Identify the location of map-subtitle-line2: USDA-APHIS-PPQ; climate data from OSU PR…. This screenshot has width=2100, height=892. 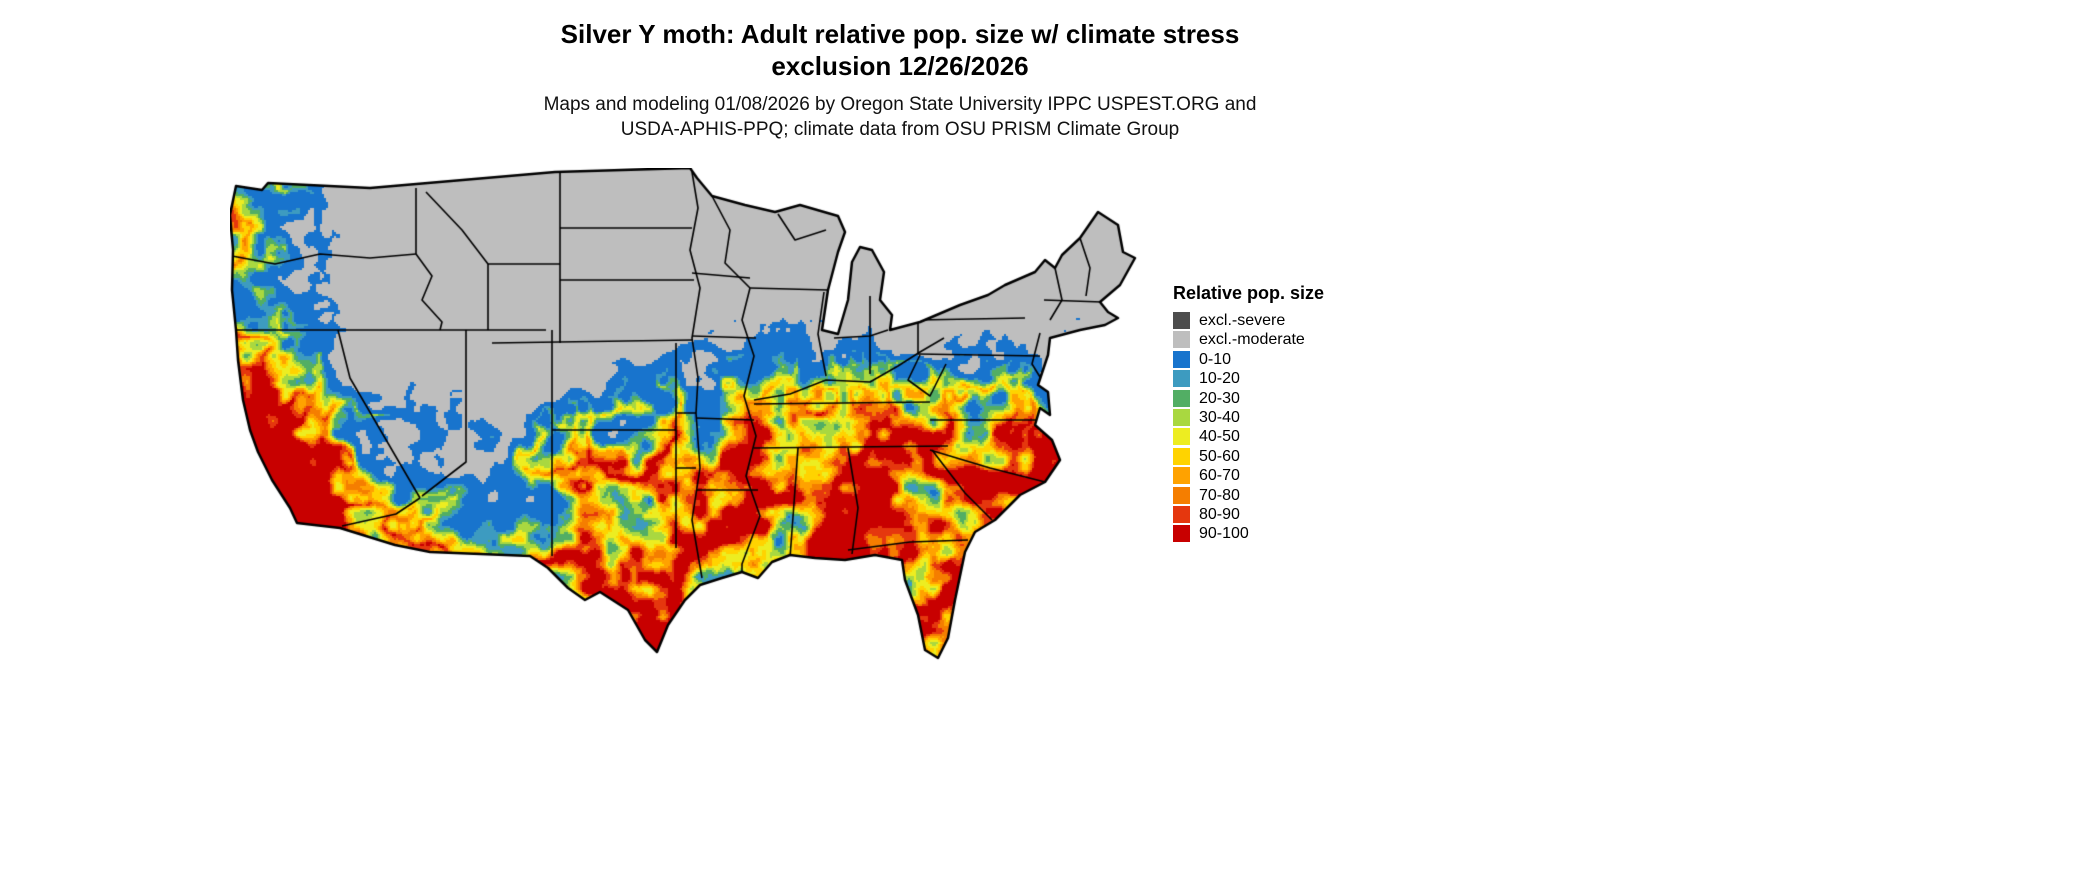
(900, 129).